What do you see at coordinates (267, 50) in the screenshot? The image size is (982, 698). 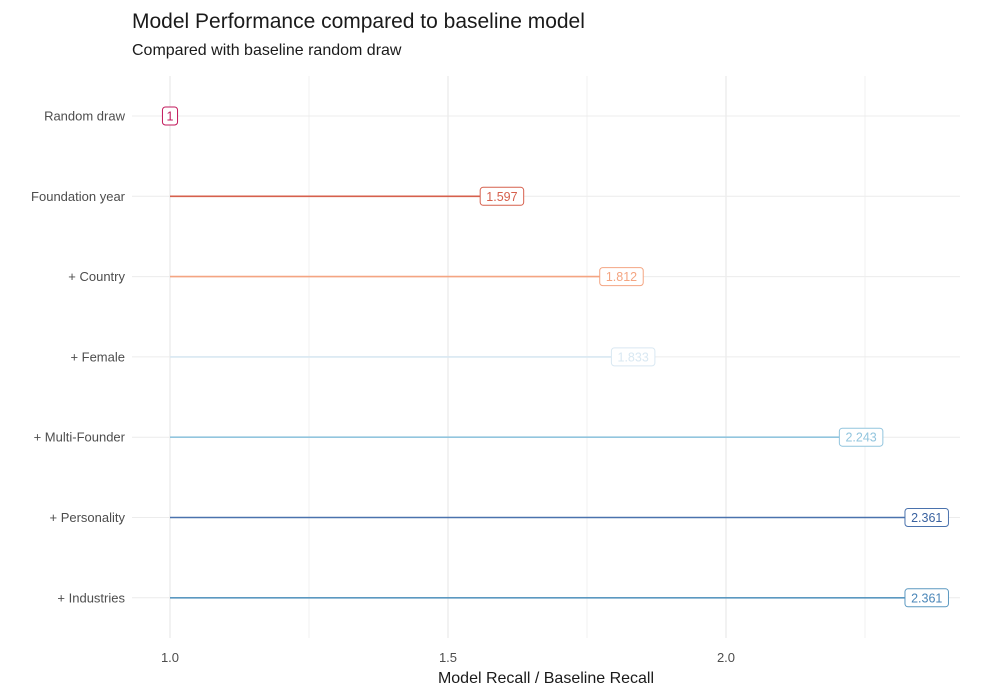 I see `chart-subtitle: Compared with baseline random draw` at bounding box center [267, 50].